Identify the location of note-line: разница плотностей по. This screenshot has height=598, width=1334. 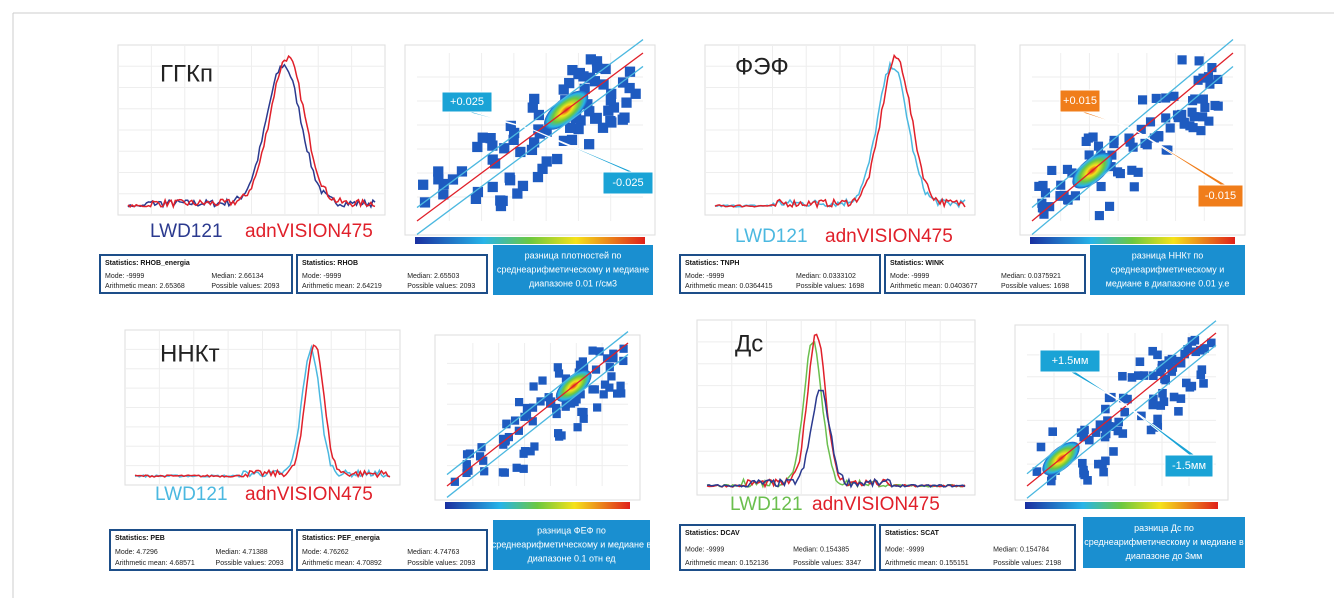
(573, 255).